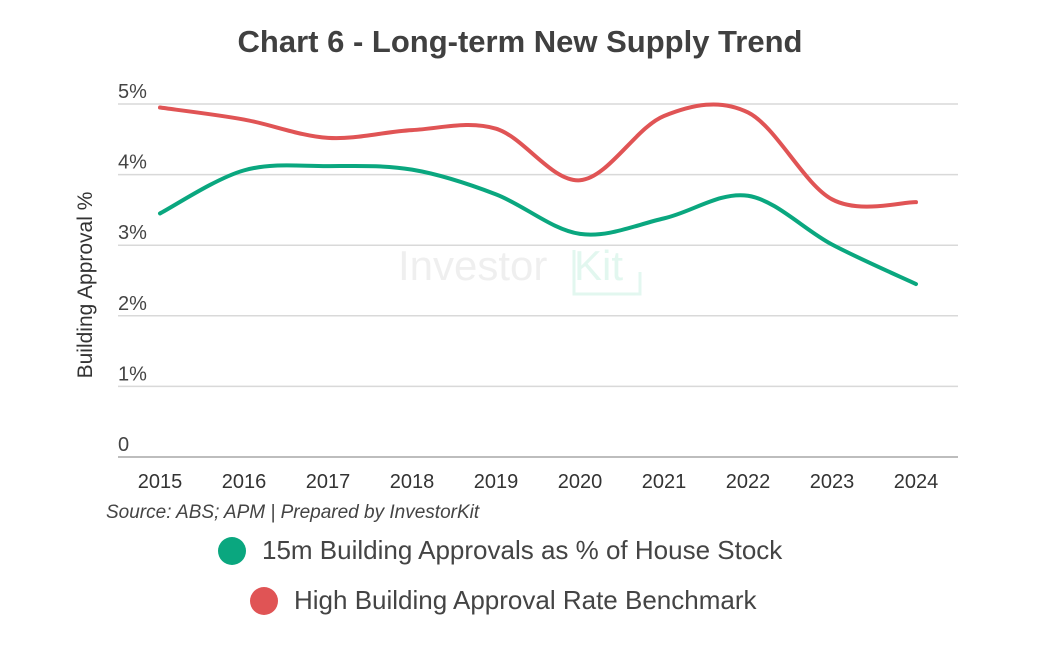 This screenshot has width=1040, height=645. What do you see at coordinates (132, 268) in the screenshot?
I see `y-axis-ticks: 0 1% 2% 3% 4% 5%` at bounding box center [132, 268].